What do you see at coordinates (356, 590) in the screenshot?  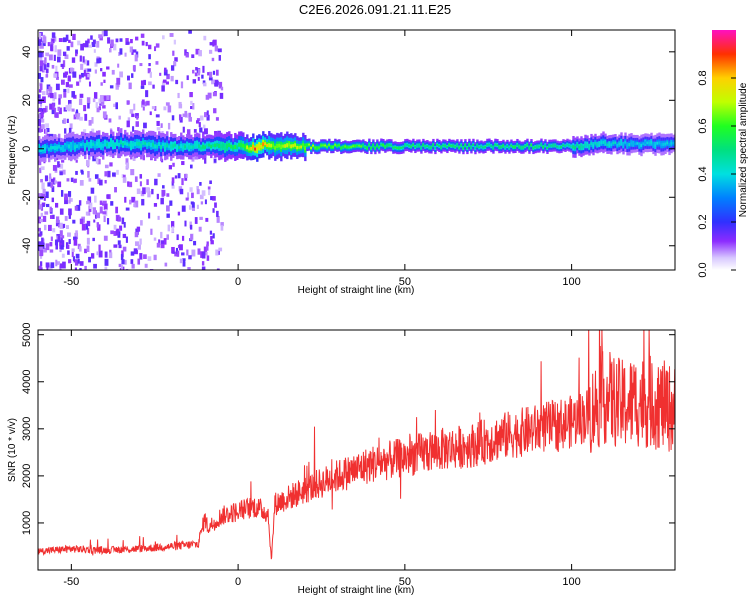 I see `snr-x-axis-title: Height of straight line (km)` at bounding box center [356, 590].